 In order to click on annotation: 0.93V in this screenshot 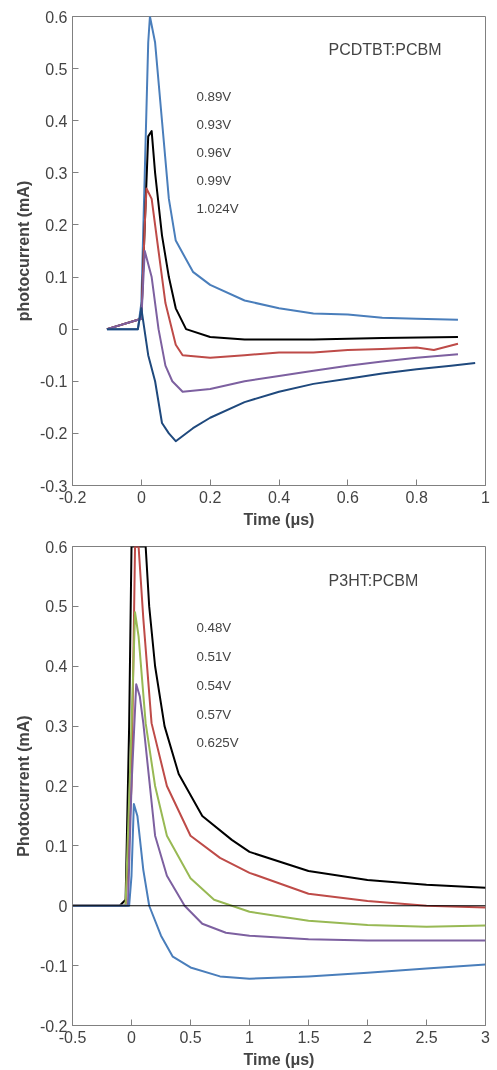, I will do `click(214, 124)`.